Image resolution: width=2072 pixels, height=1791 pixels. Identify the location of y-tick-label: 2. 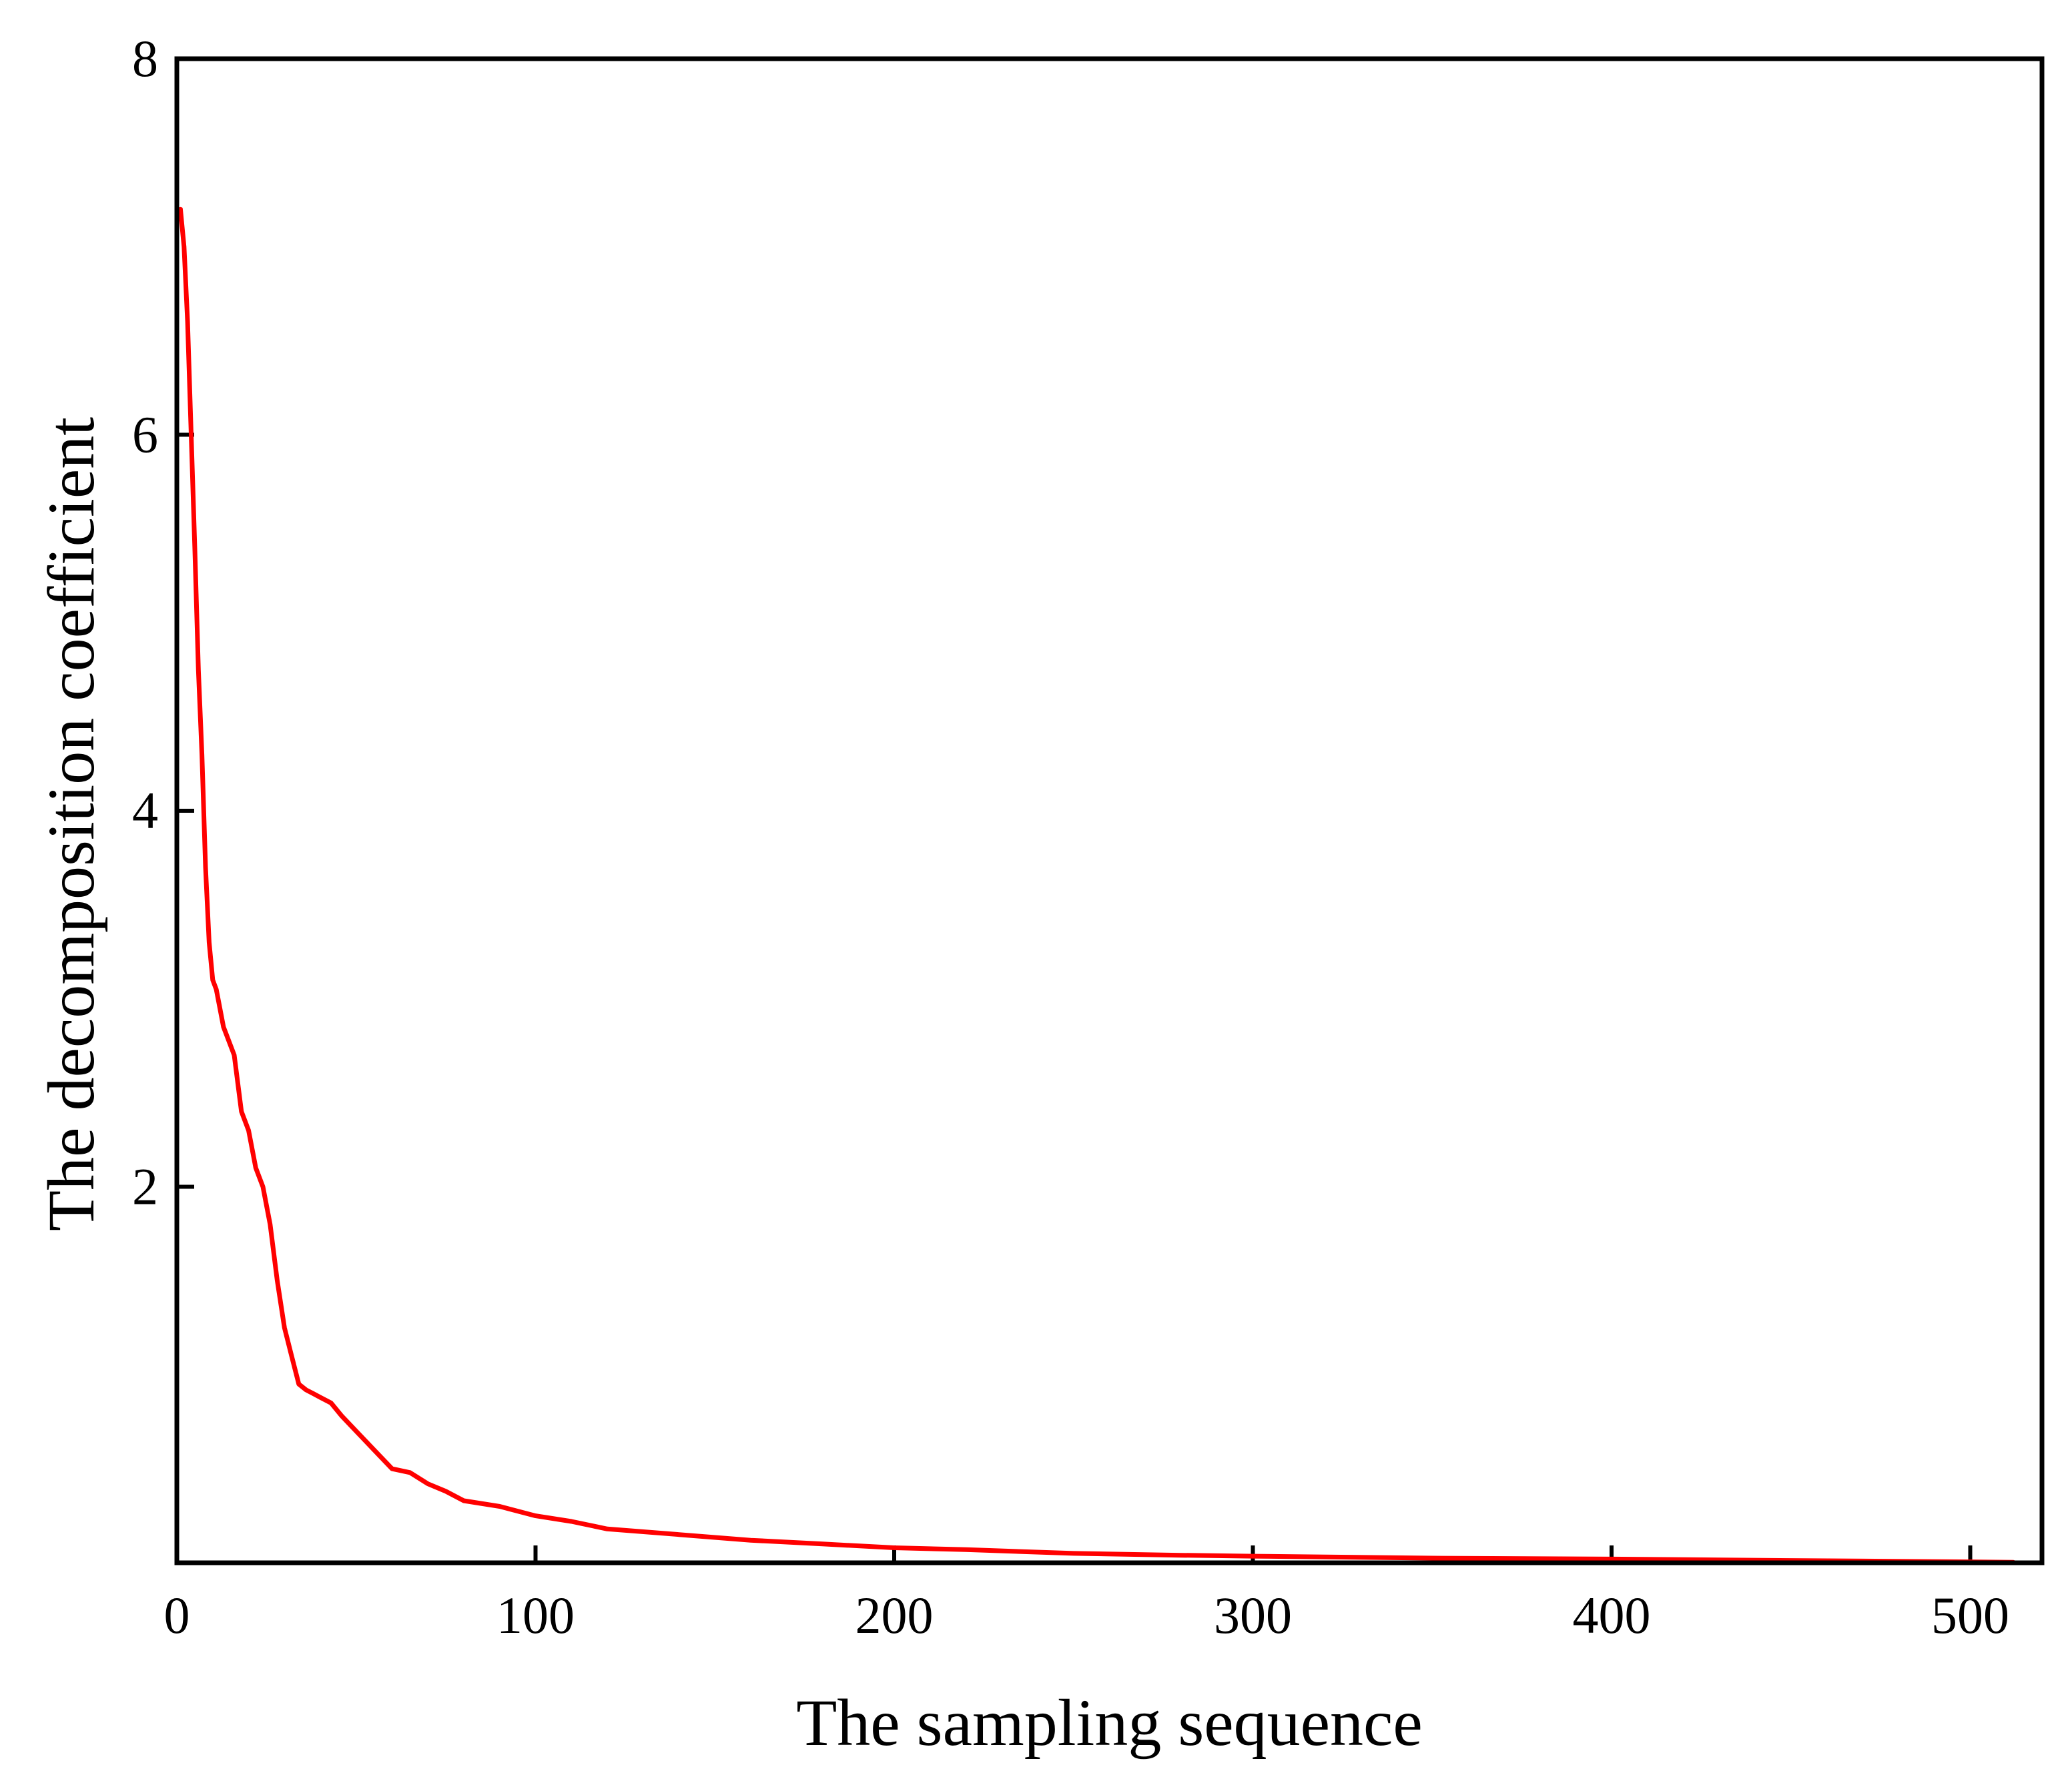
(145, 1187).